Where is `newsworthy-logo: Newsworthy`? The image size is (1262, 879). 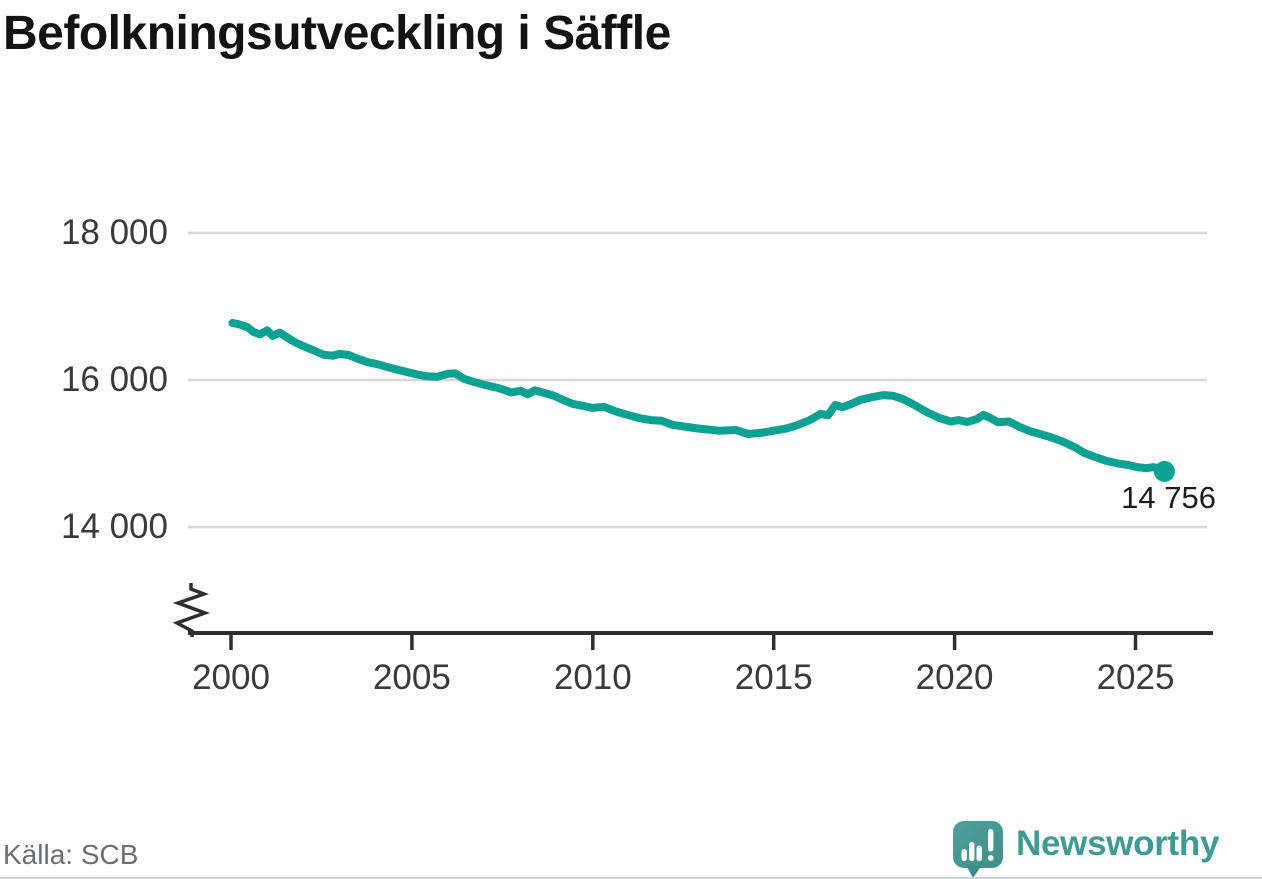
newsworthy-logo: Newsworthy is located at coordinates (1104, 848).